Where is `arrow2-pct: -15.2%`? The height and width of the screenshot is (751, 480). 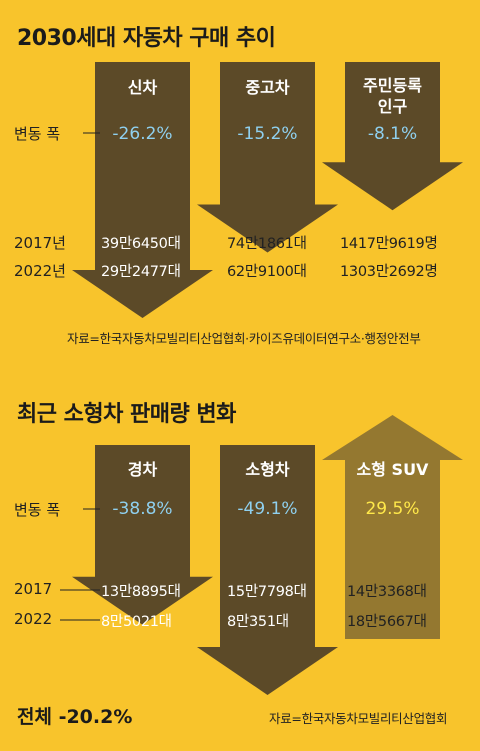
arrow2-pct: -15.2% is located at coordinates (267, 134).